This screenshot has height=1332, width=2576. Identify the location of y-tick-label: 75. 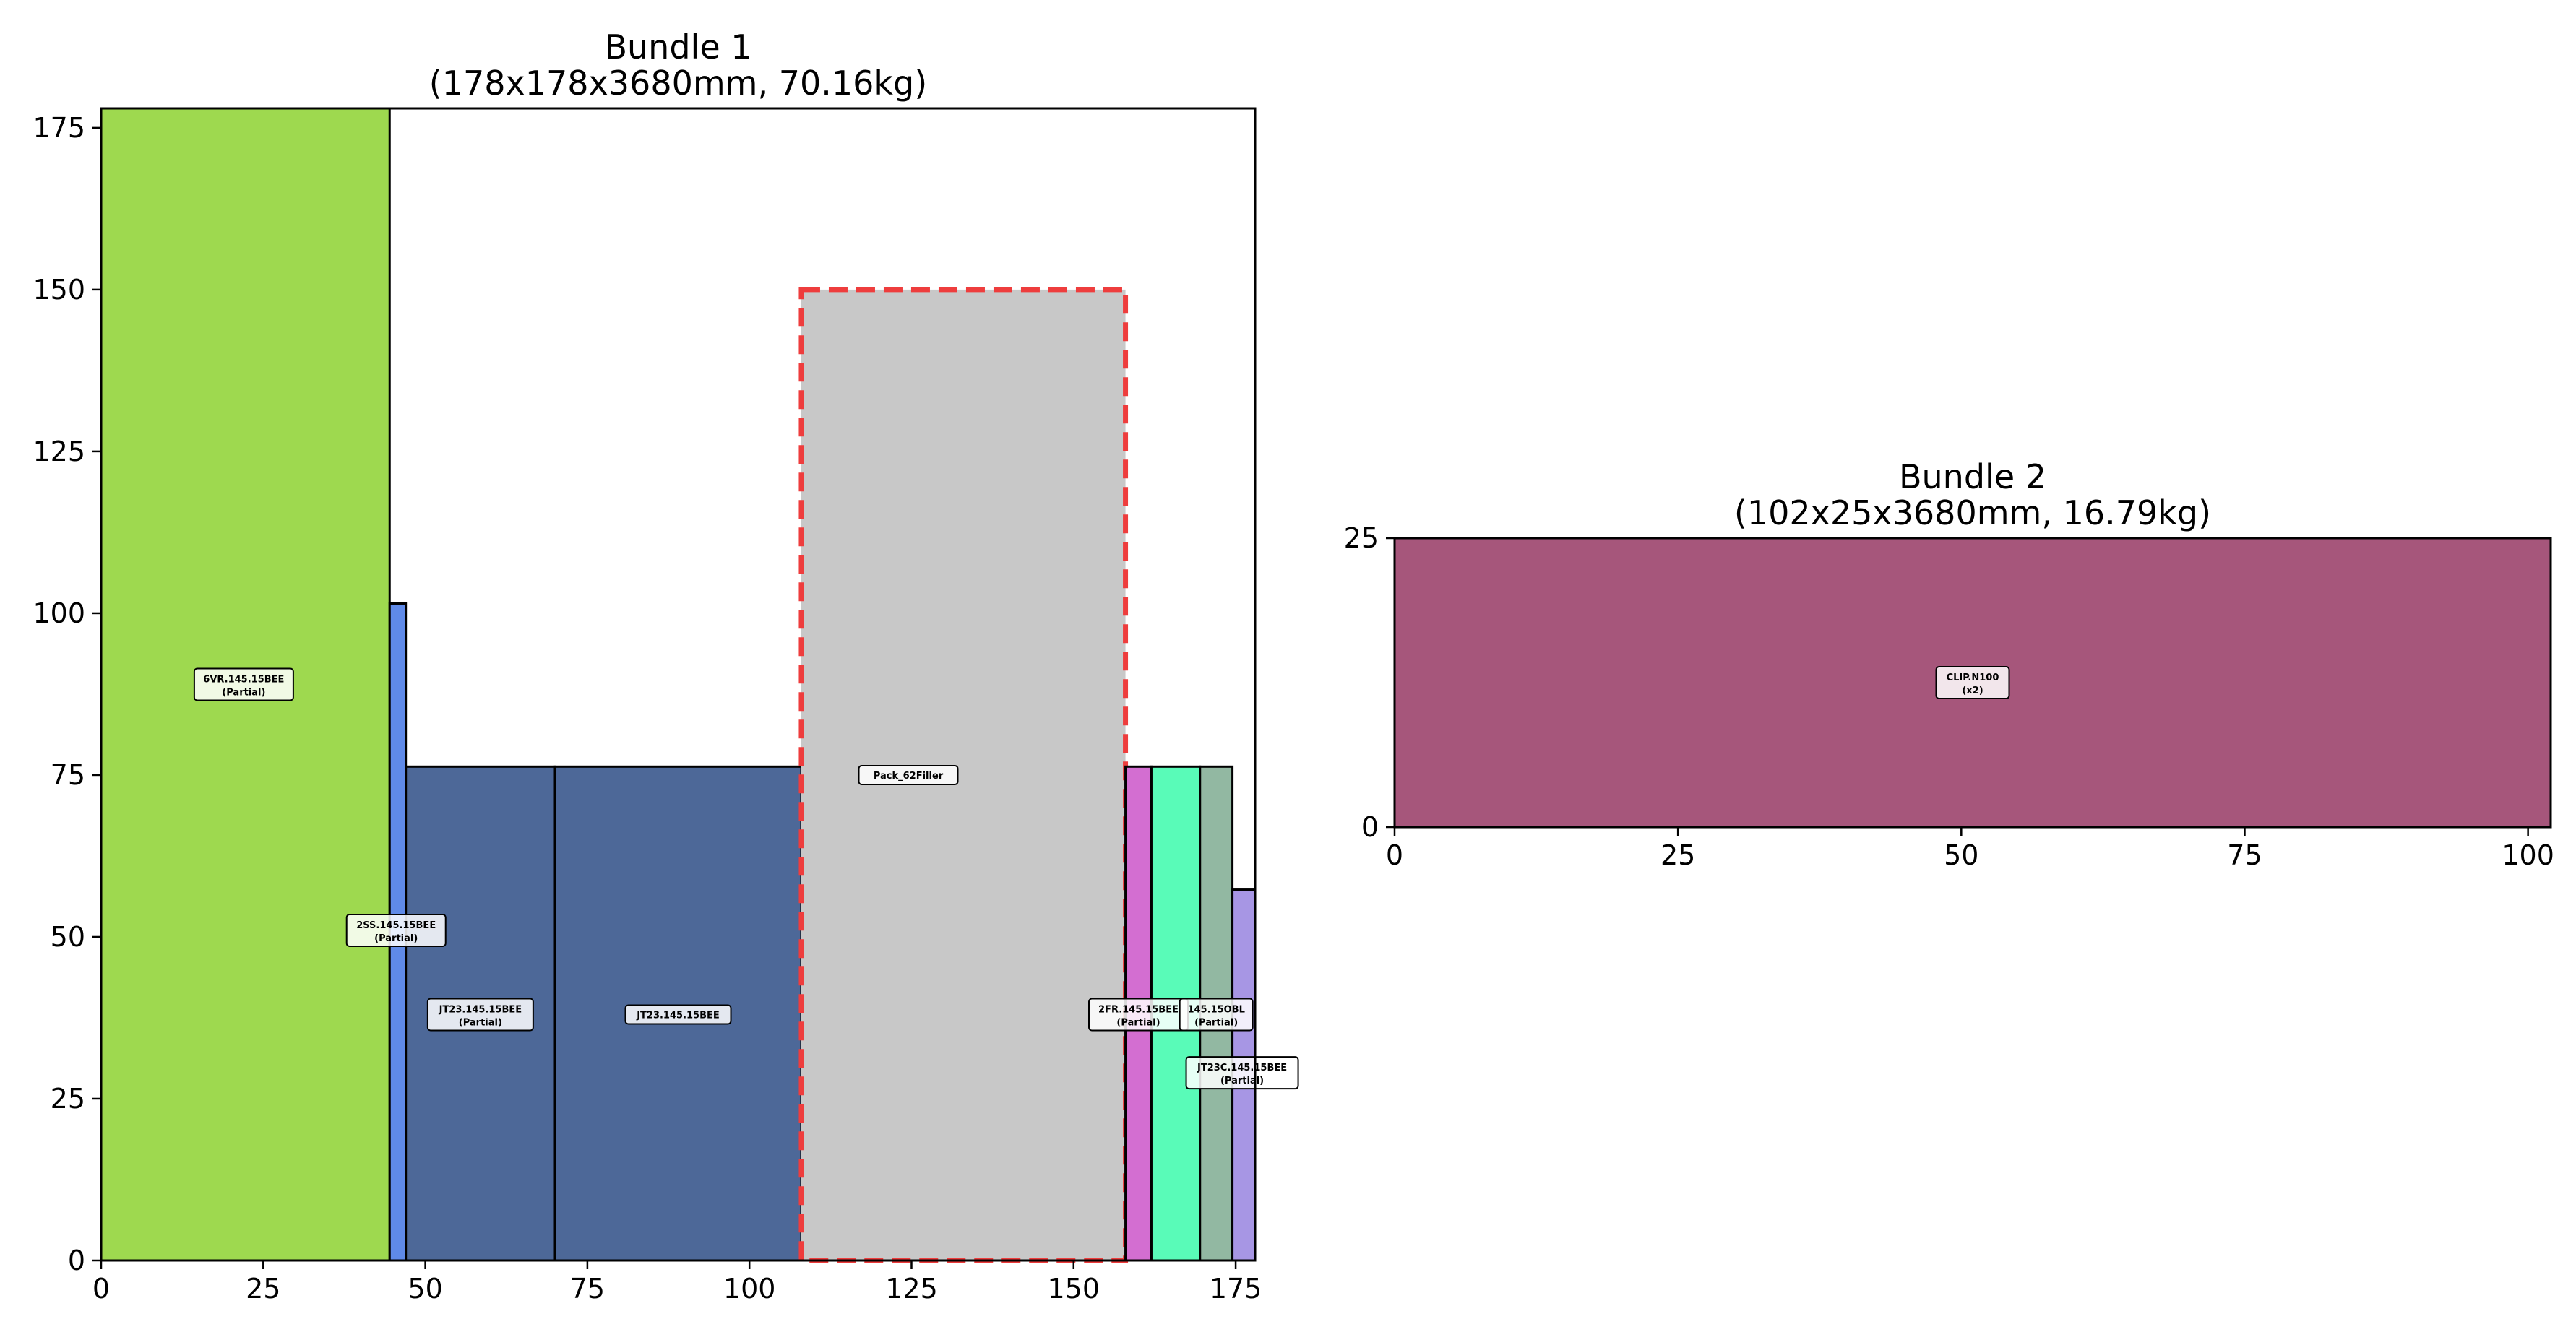
(68, 775).